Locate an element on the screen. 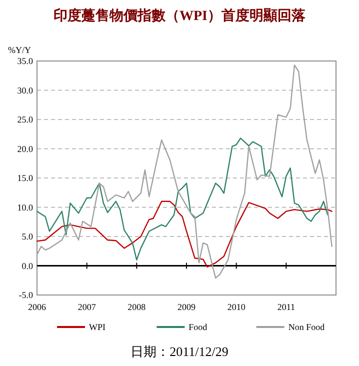 Image resolution: width=359 pixels, height=366 pixels. y-tick-label: 0.0 is located at coordinates (28, 265).